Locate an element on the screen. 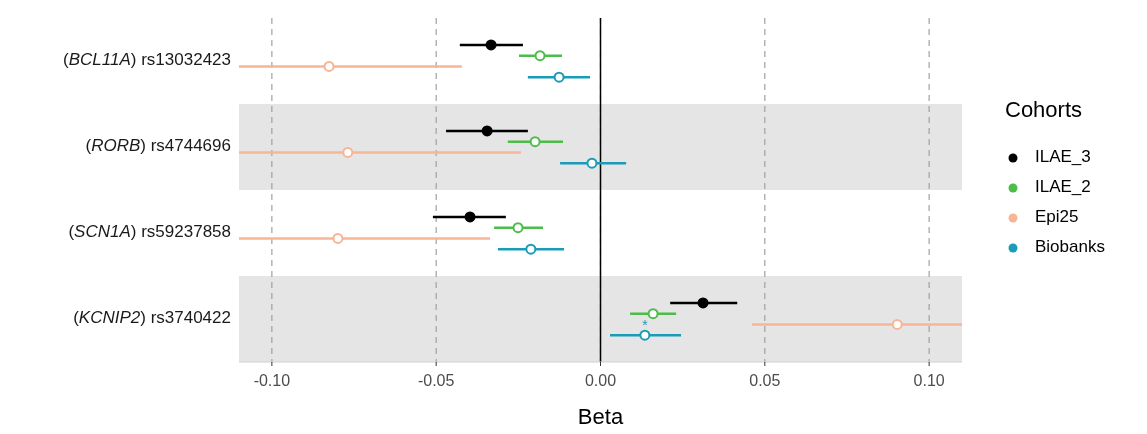  legend-title: Cohorts is located at coordinates (1044, 109).